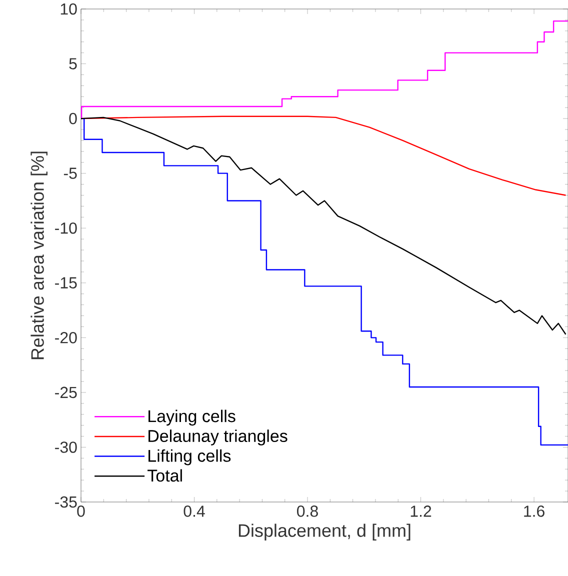 The image size is (568, 576). Describe the element at coordinates (421, 511) in the screenshot. I see `x-tick-label: 1.2` at that location.